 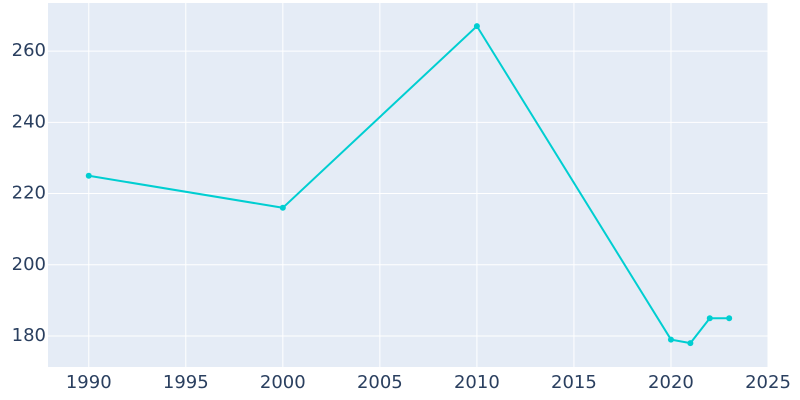 What do you see at coordinates (29, 50) in the screenshot?
I see `y-tick-label: 260` at bounding box center [29, 50].